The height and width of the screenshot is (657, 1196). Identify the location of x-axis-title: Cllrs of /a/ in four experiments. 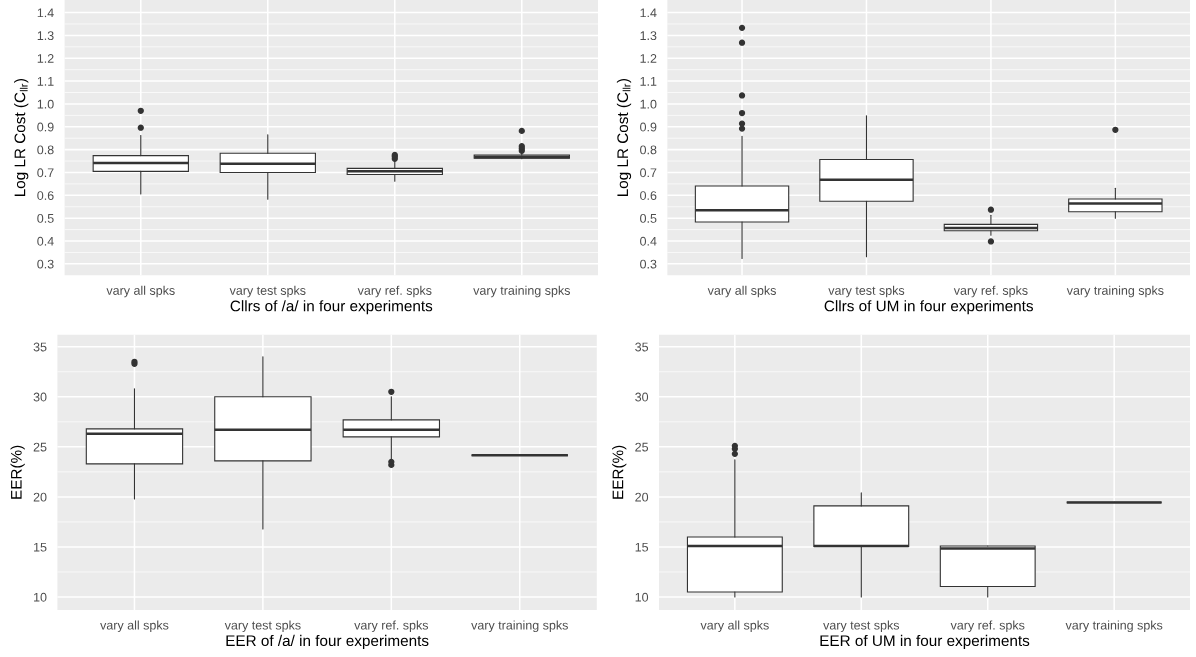
(331, 307).